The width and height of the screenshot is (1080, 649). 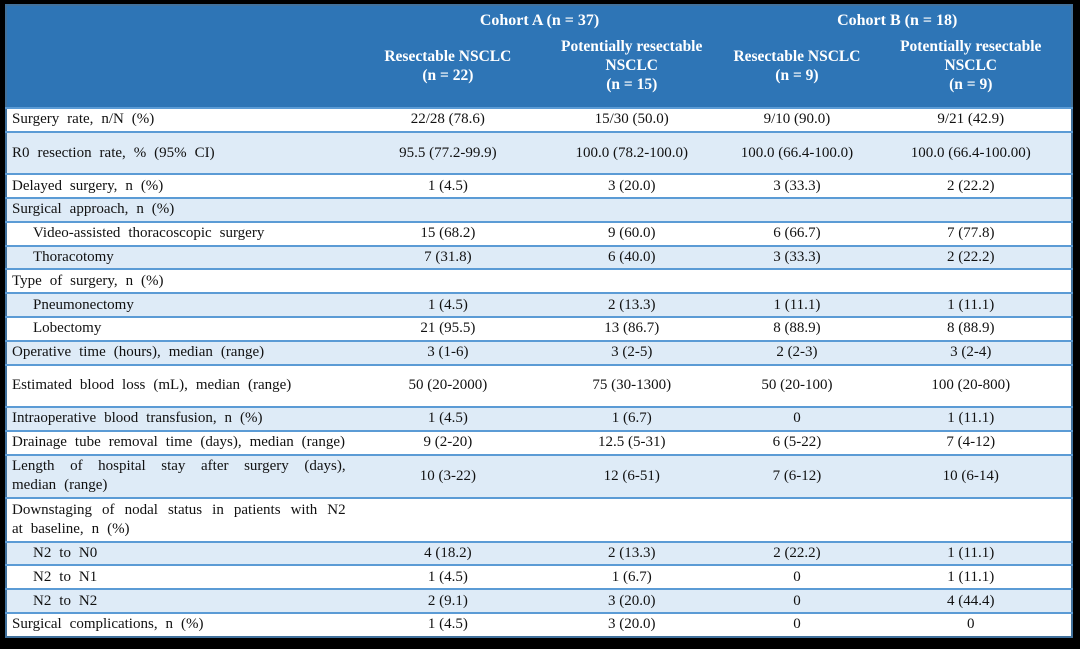 I want to click on cell-value: 100.0 (78.2-100.0), so click(x=632, y=152).